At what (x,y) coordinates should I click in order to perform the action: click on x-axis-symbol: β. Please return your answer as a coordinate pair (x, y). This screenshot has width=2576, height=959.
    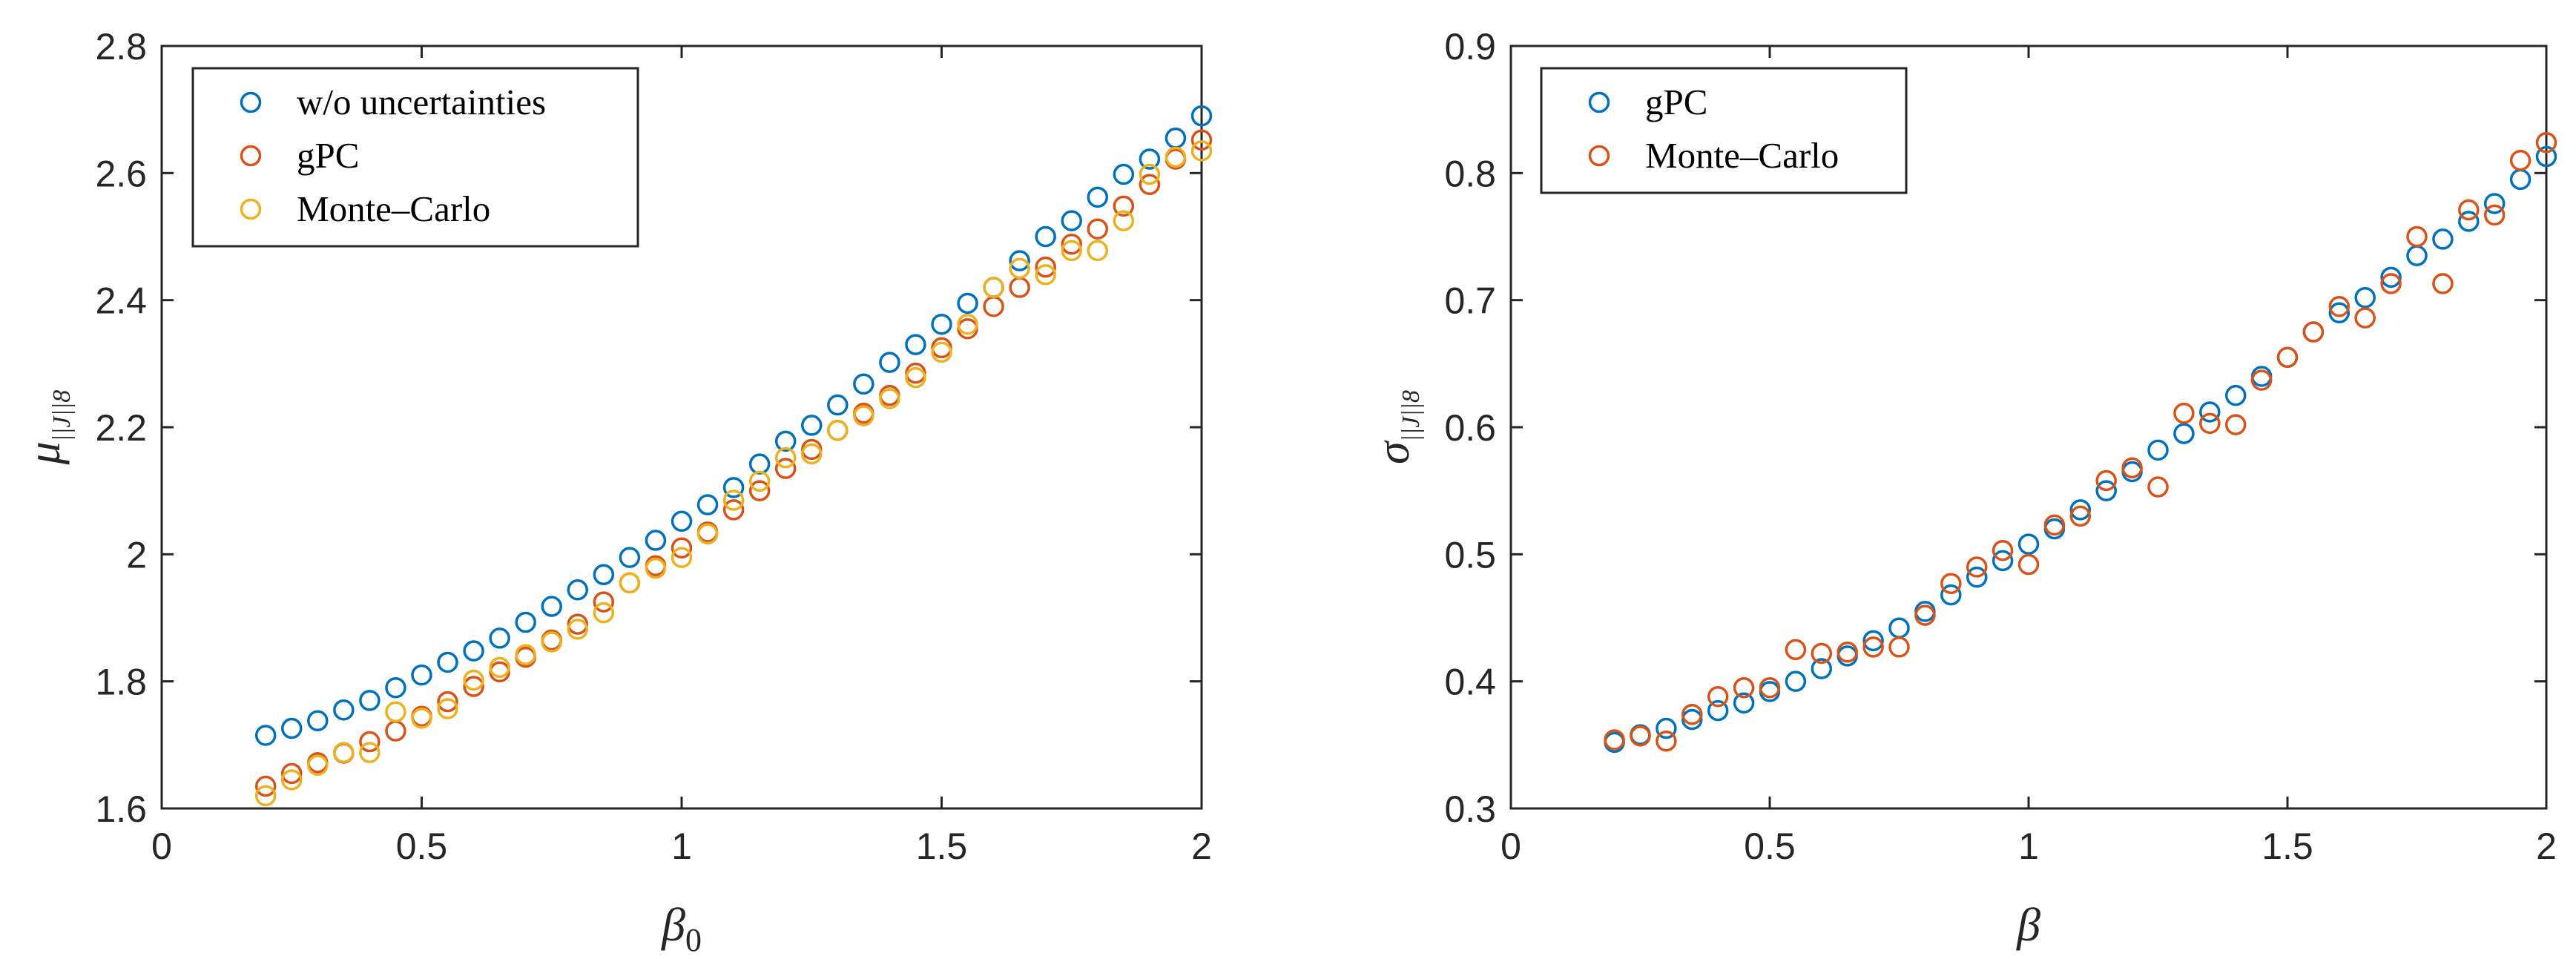
    Looking at the image, I should click on (2028, 925).